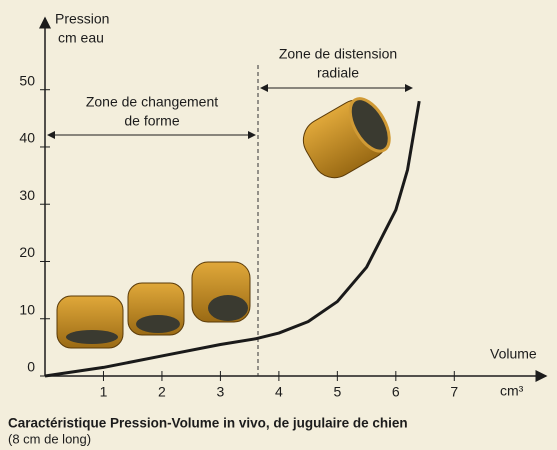 The image size is (557, 450). I want to click on y-tick-label: 10, so click(27, 309).